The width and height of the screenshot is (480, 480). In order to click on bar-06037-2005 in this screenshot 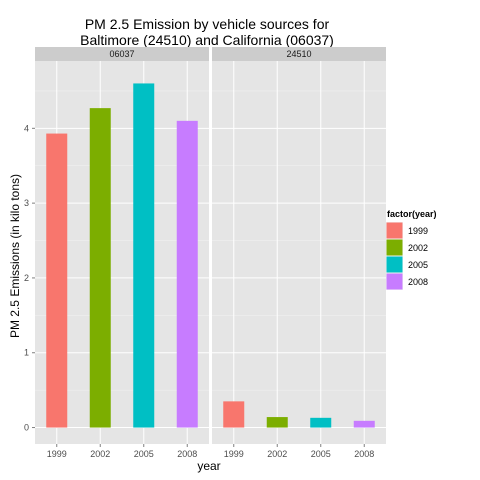, I will do `click(144, 255)`.